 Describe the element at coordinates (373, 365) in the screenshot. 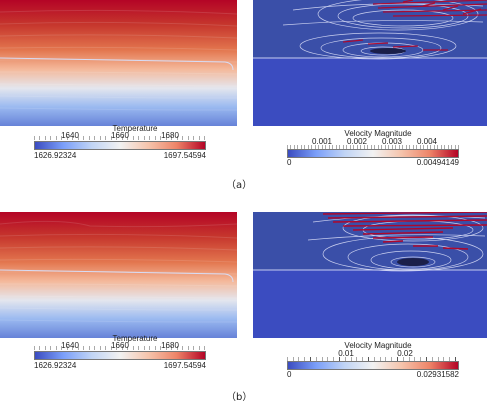

I see `velocity-colorbar-b` at that location.